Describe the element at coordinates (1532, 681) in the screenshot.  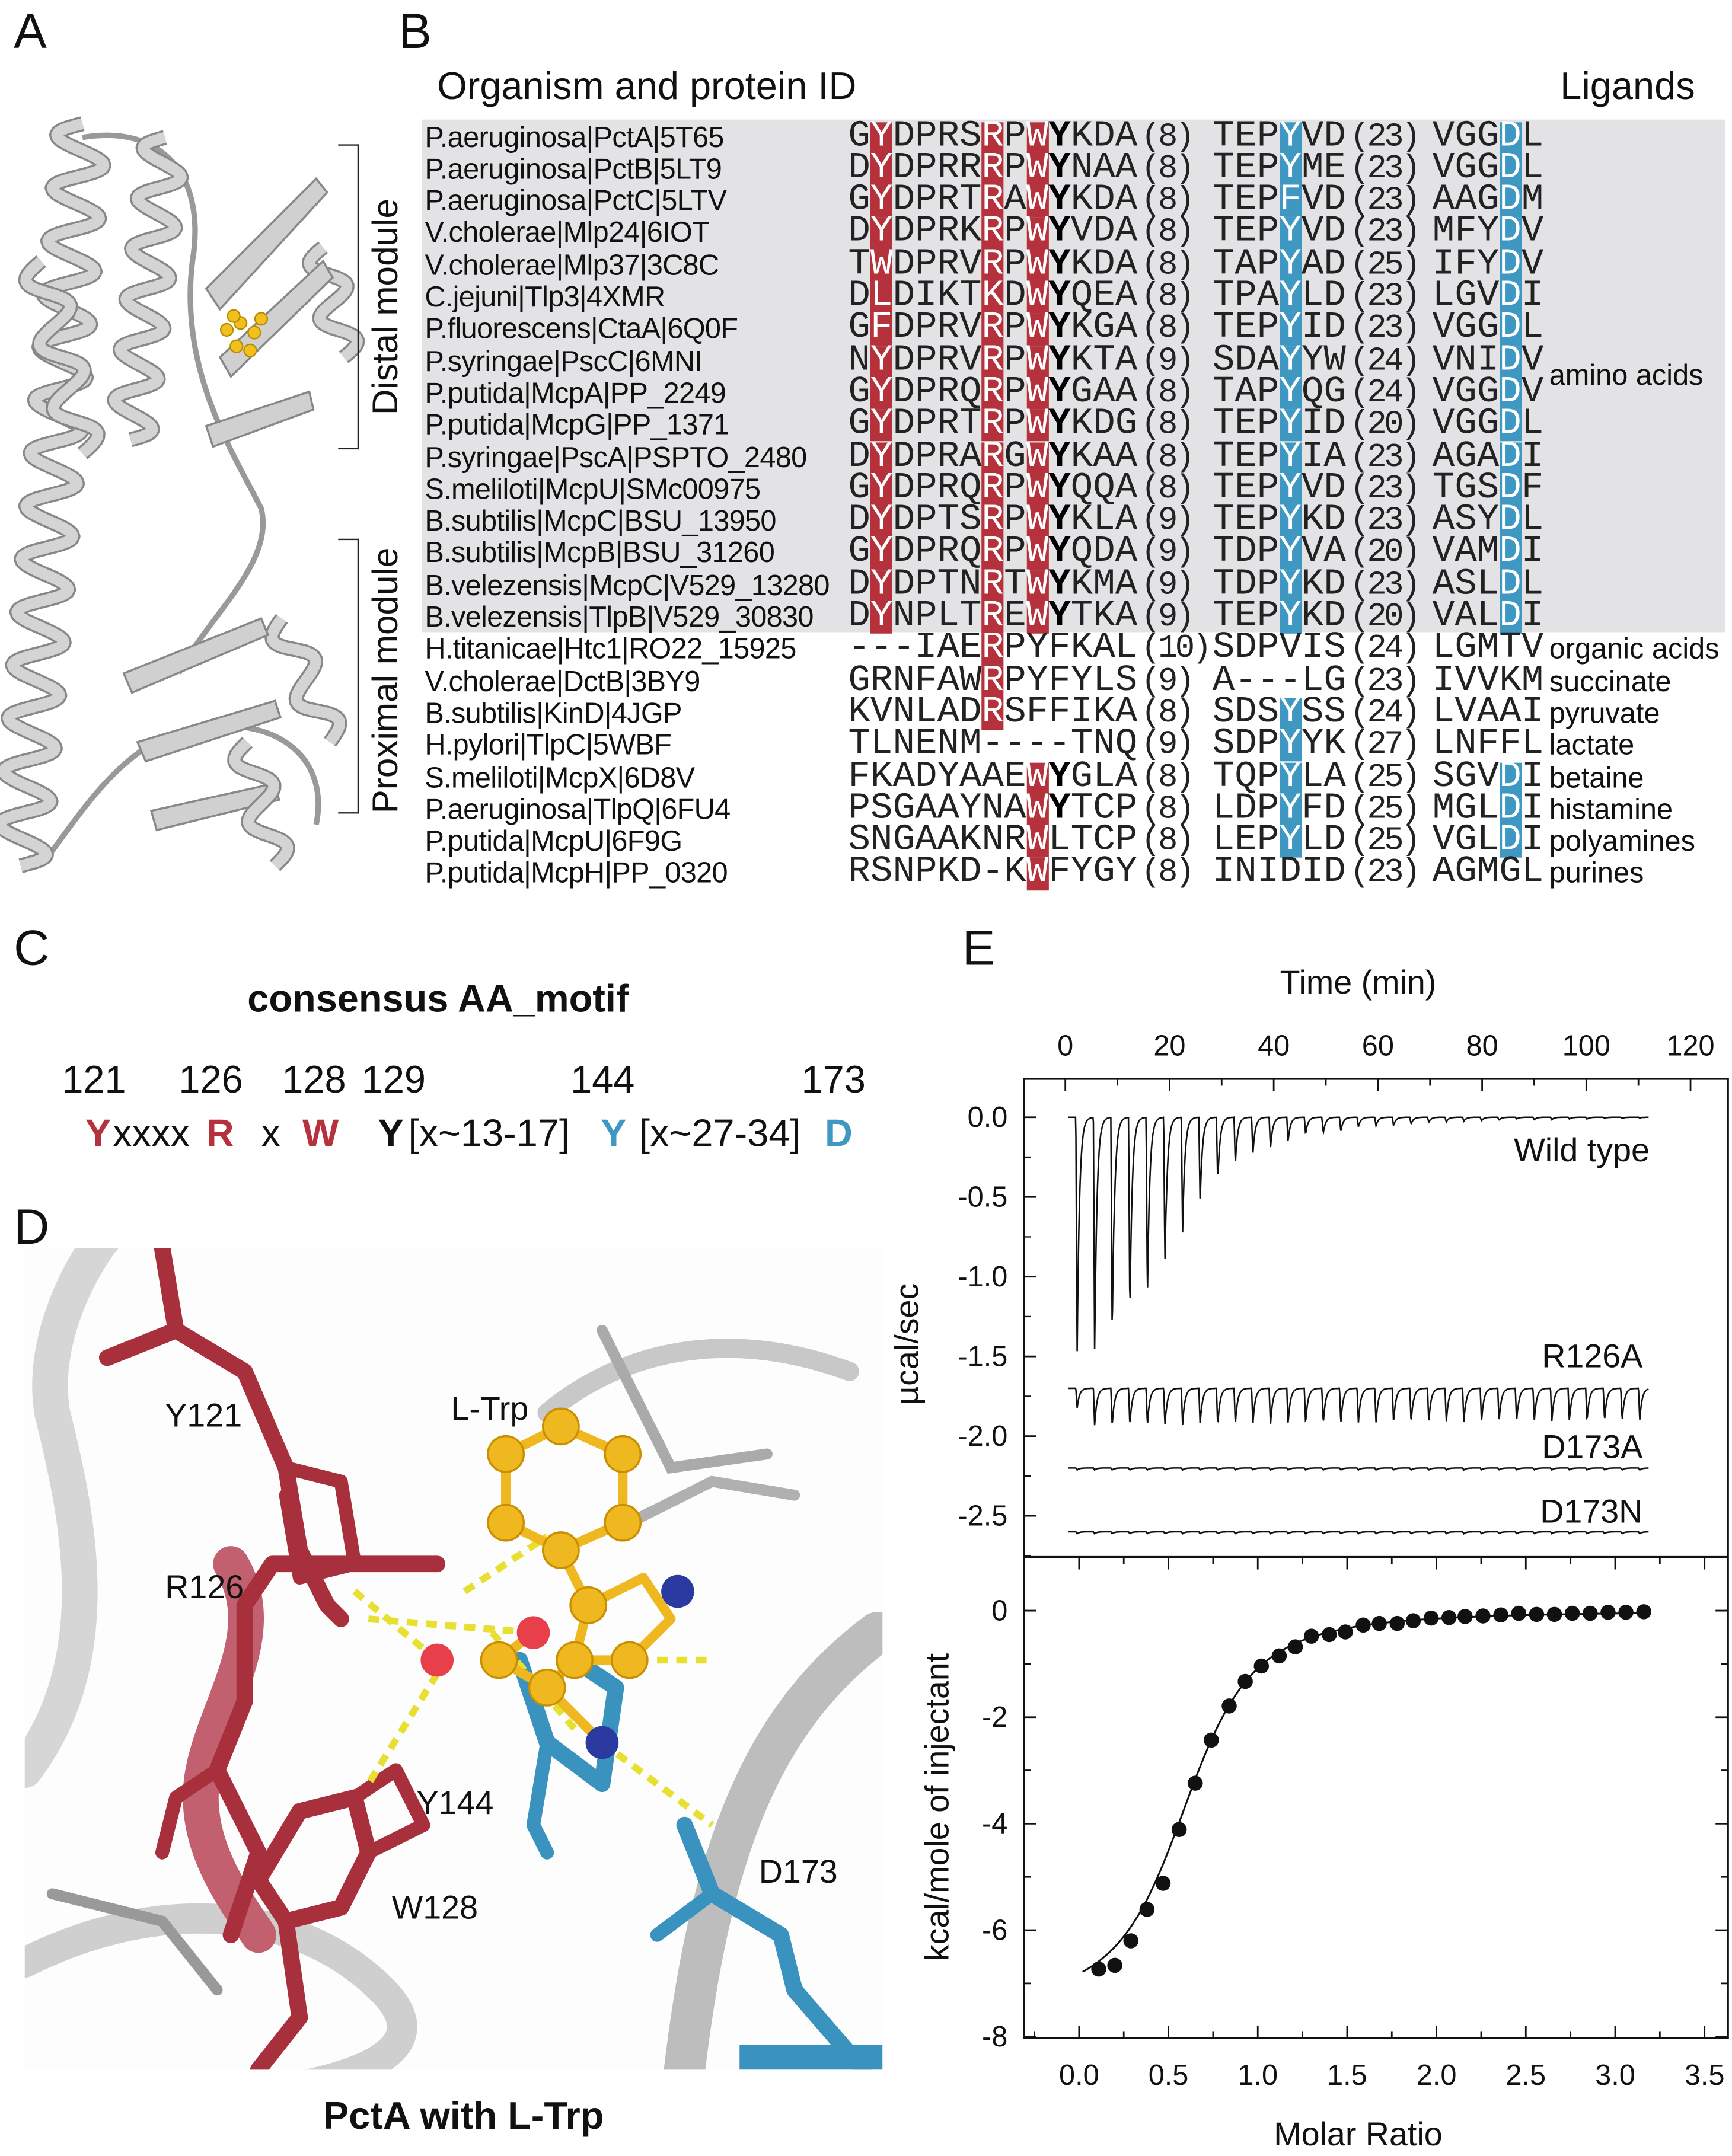
I see `residue: M` at that location.